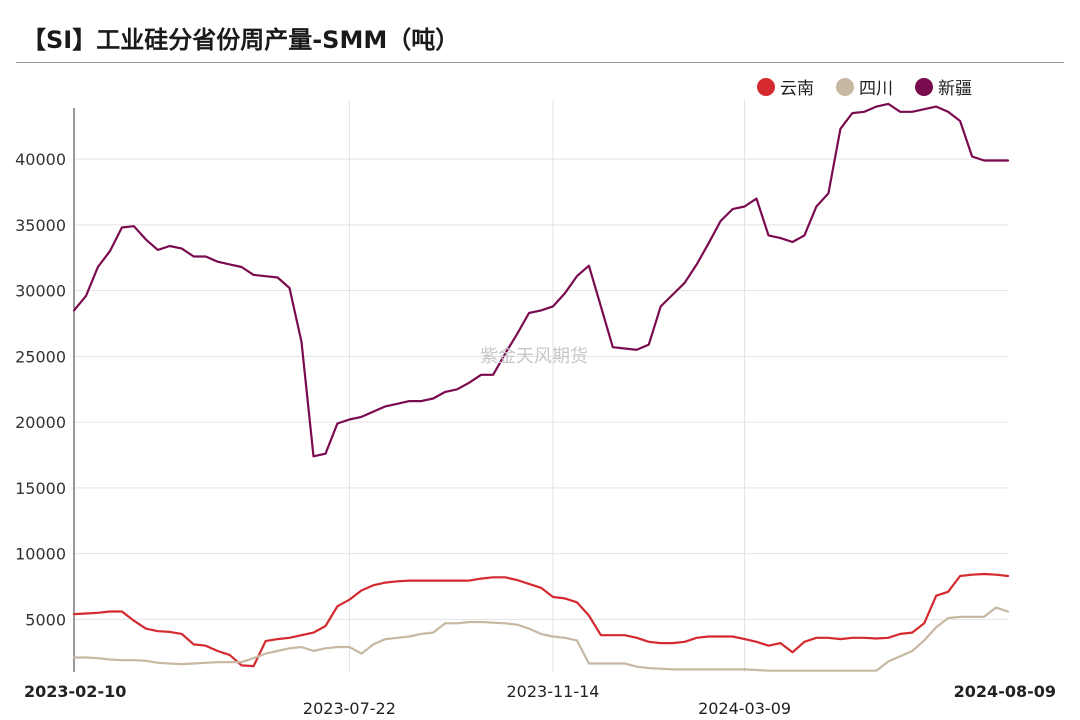 Image resolution: width=1080 pixels, height=720 pixels. What do you see at coordinates (40, 225) in the screenshot?
I see `y-tick-label: 35000` at bounding box center [40, 225].